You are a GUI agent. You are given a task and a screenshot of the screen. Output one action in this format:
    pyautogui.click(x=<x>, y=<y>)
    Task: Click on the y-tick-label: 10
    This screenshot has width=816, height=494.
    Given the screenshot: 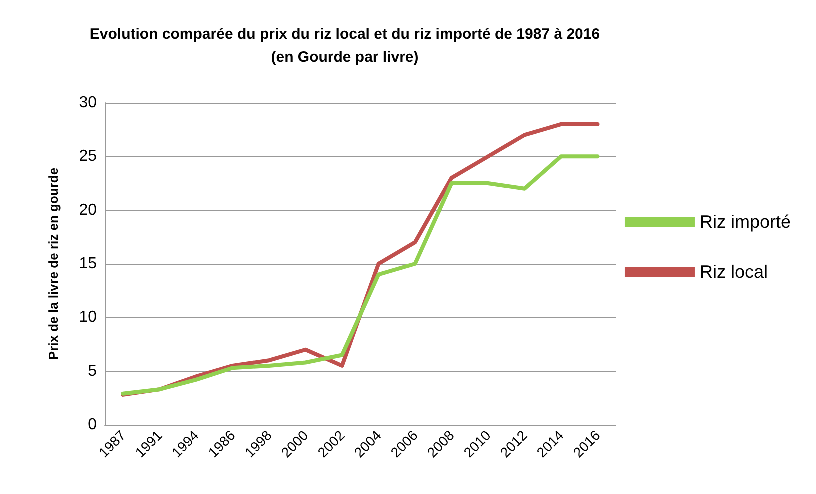 What is the action you would take?
    pyautogui.click(x=88, y=317)
    